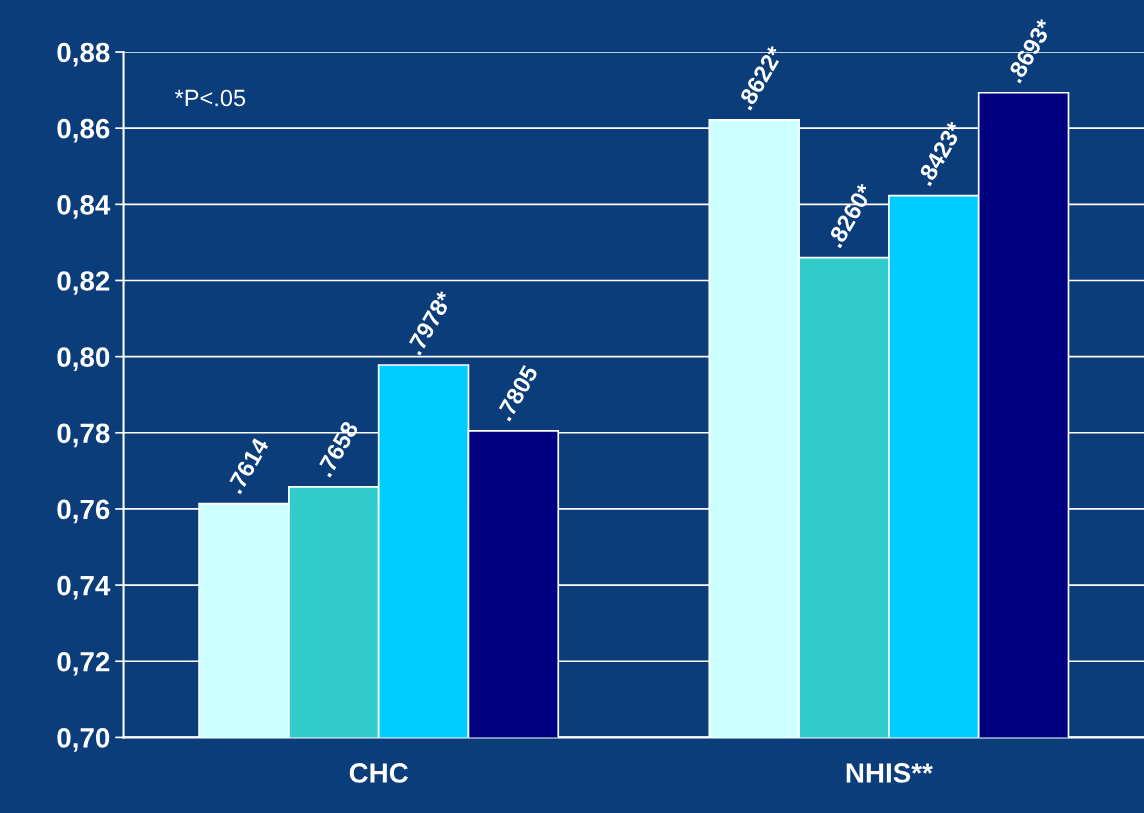  Describe the element at coordinates (84, 587) in the screenshot. I see `y-tick-label: 0,74` at that location.